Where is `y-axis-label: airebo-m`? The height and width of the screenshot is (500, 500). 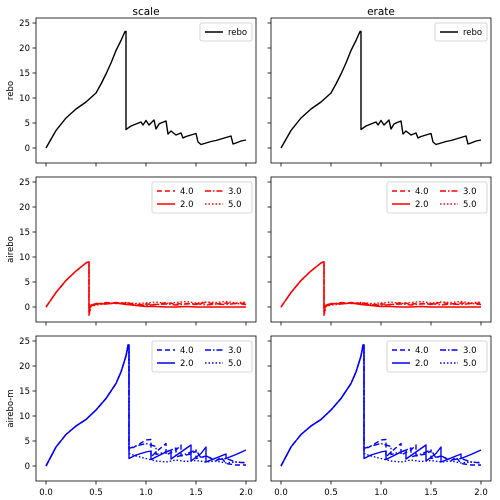 y-axis-label: airebo-m is located at coordinates (11, 408).